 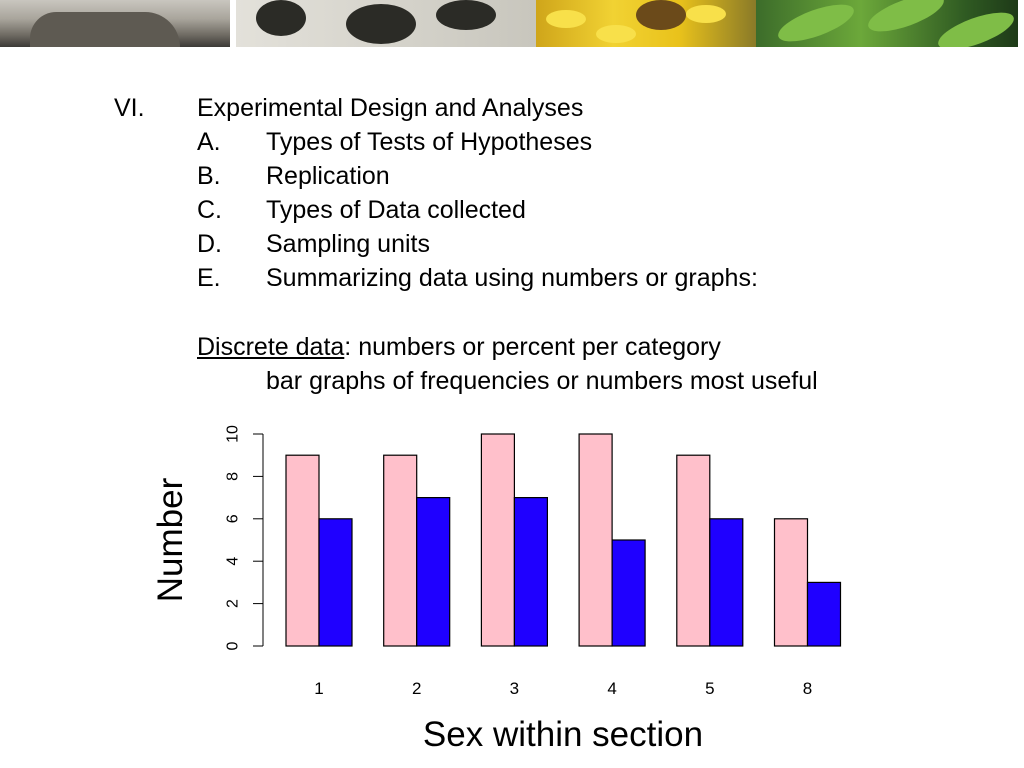 What do you see at coordinates (563, 734) in the screenshot?
I see `x-axis-title: Sex within section` at bounding box center [563, 734].